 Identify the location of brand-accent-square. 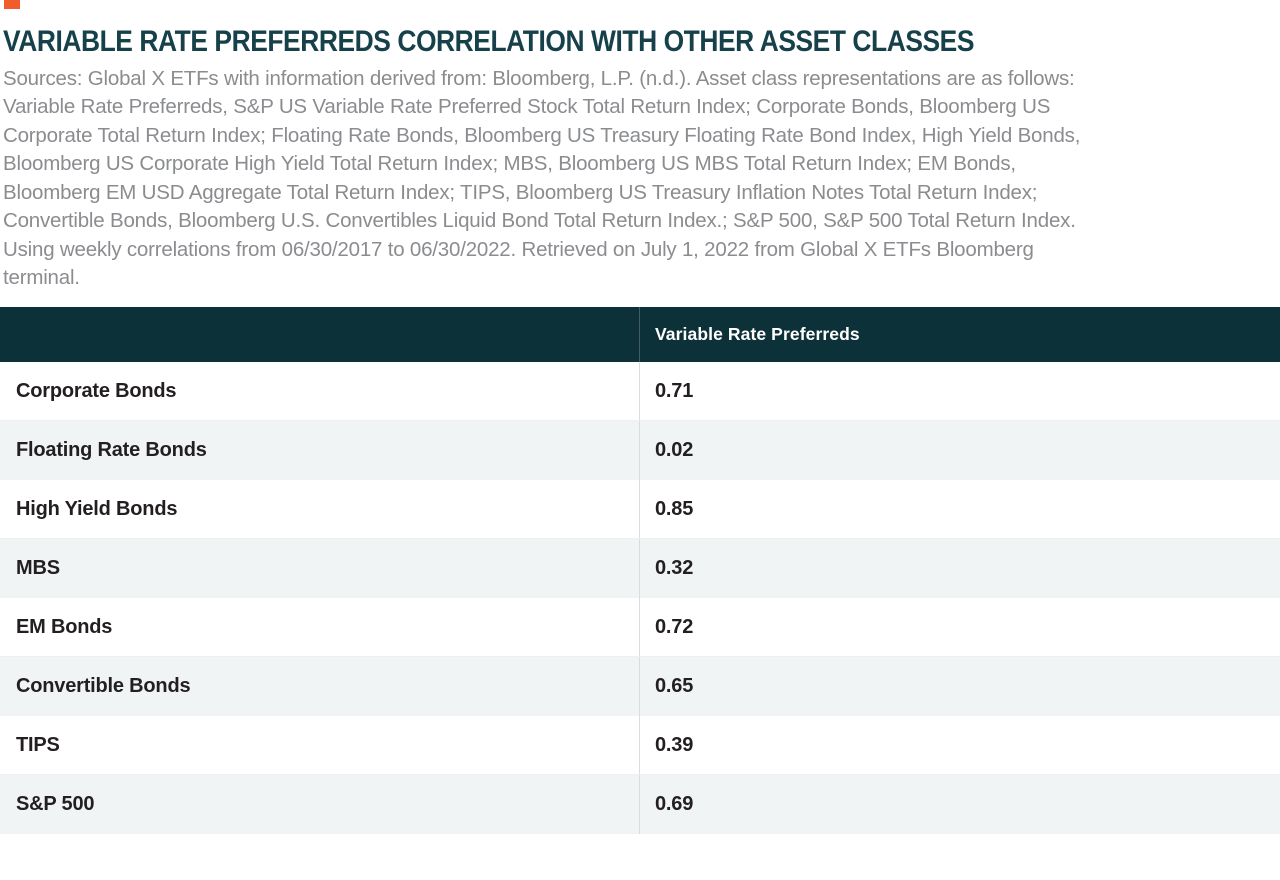
(12, 4).